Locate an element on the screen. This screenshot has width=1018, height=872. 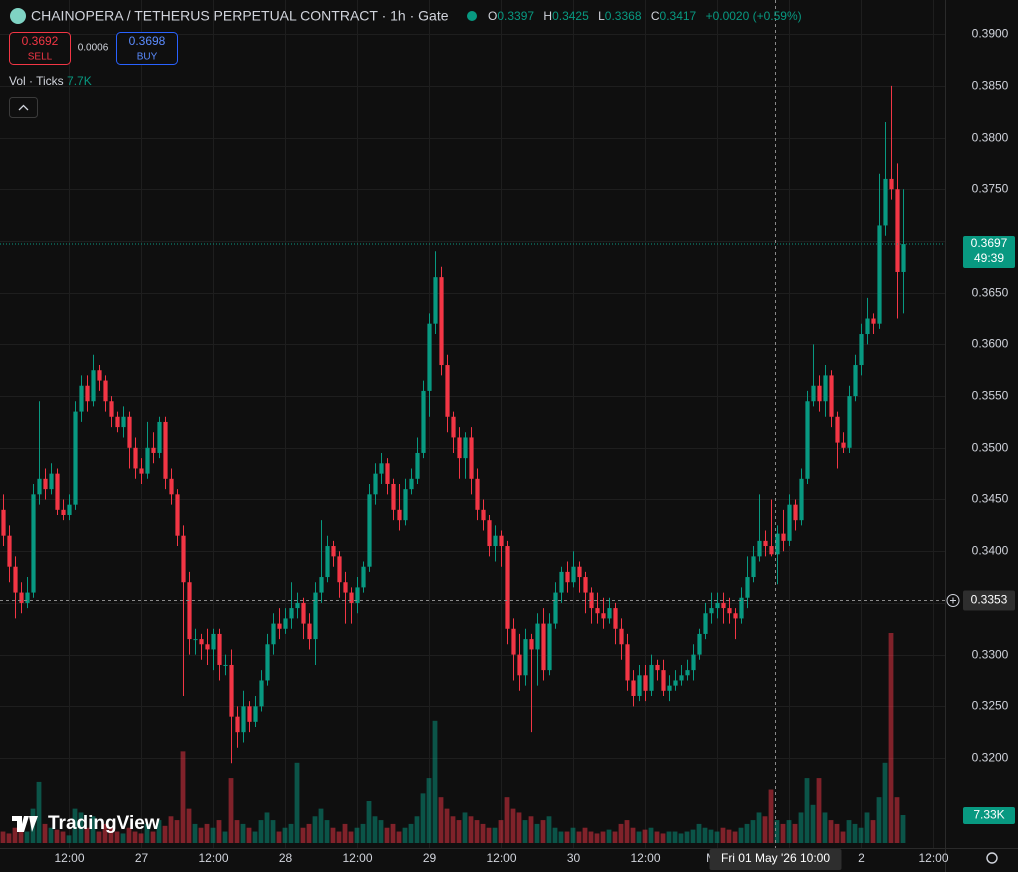
buy-button is located at coordinates (147, 48).